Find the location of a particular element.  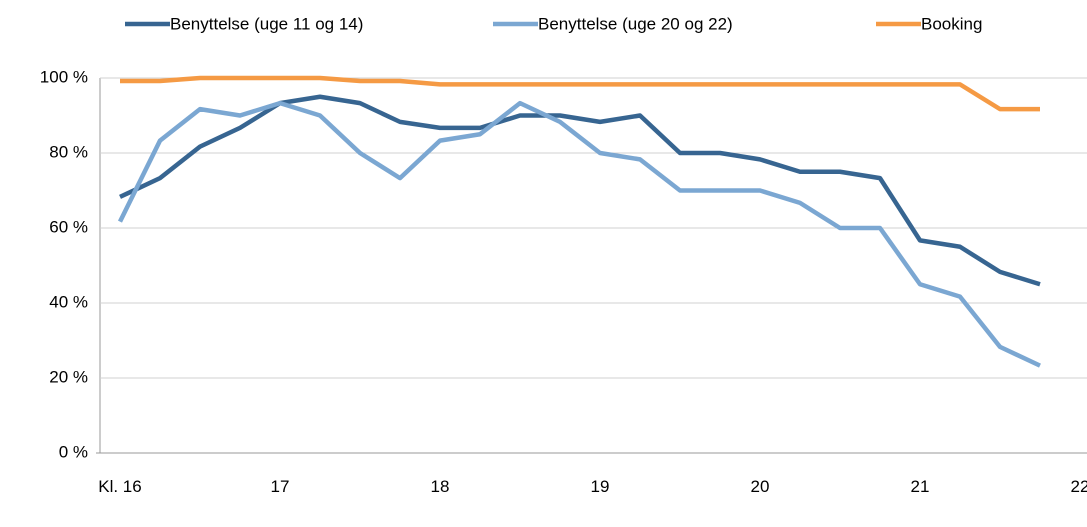

x-tick-label: 21 is located at coordinates (920, 486).